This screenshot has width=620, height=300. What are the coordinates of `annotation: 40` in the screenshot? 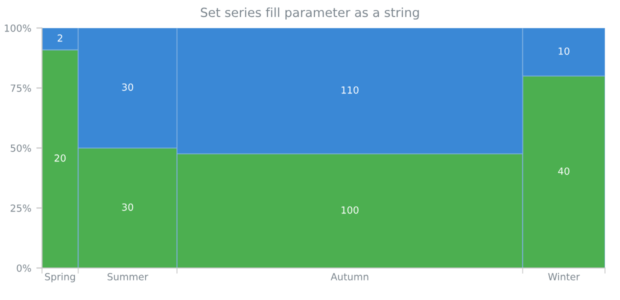 It's located at (564, 171).